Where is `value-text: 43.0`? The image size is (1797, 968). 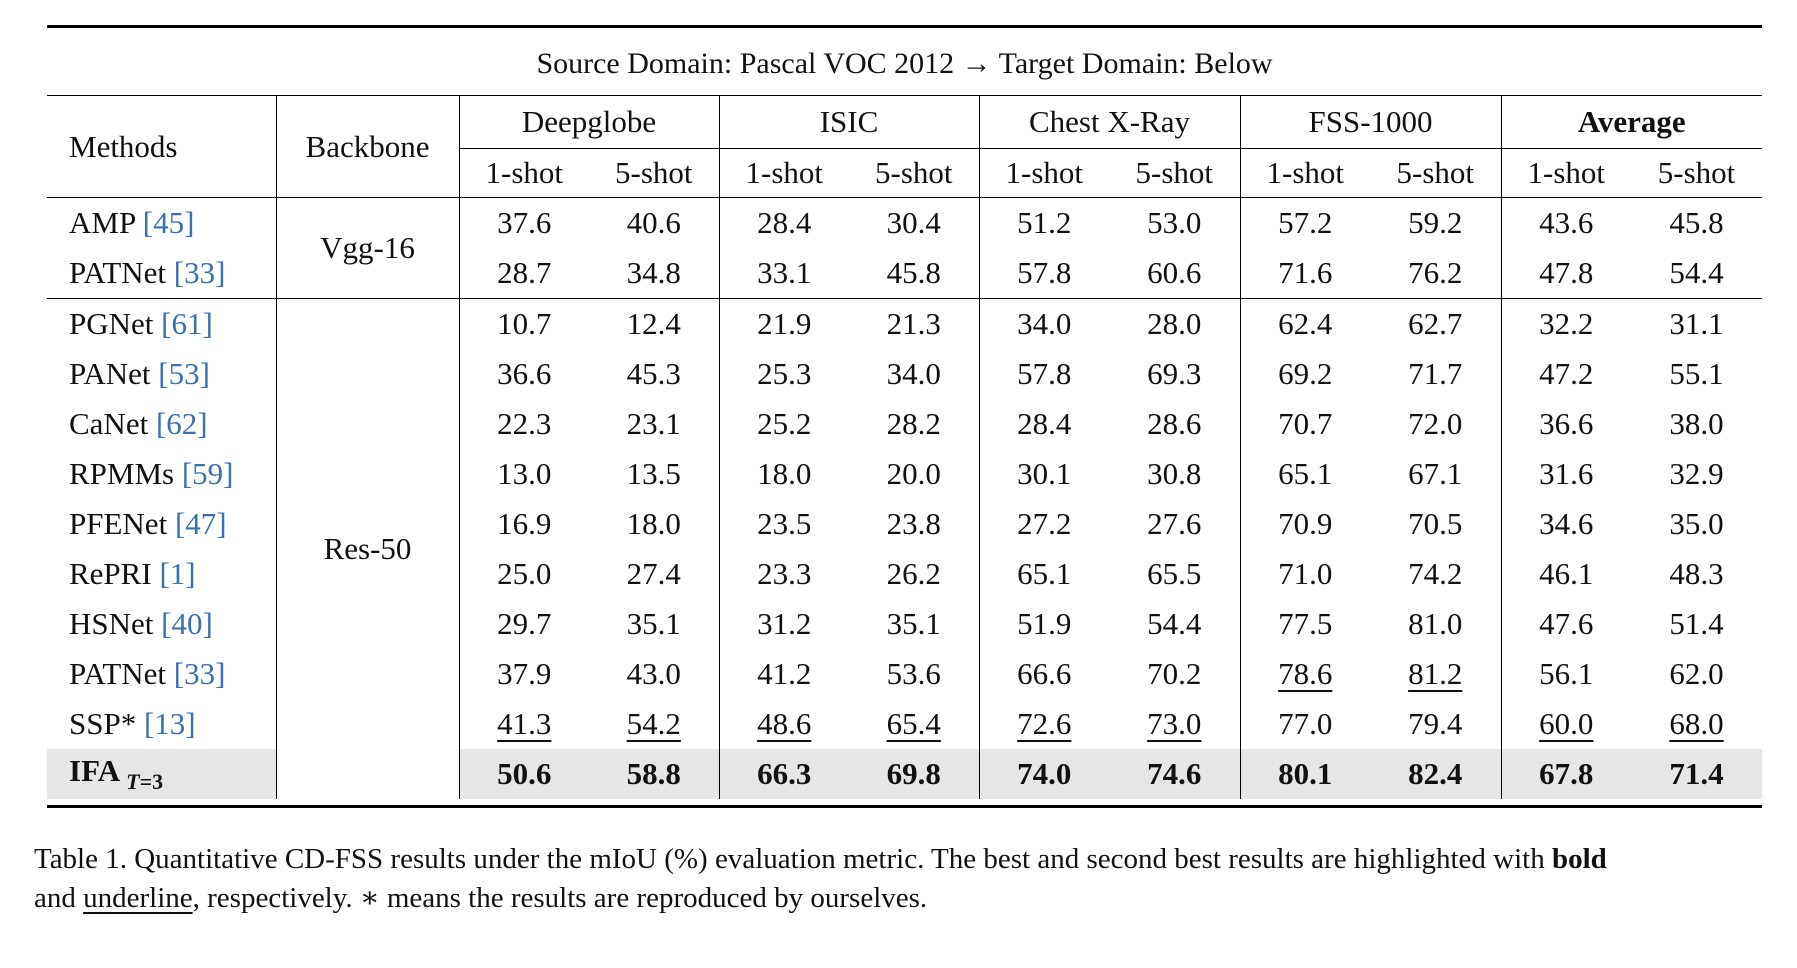
value-text: 43.0 is located at coordinates (653, 673).